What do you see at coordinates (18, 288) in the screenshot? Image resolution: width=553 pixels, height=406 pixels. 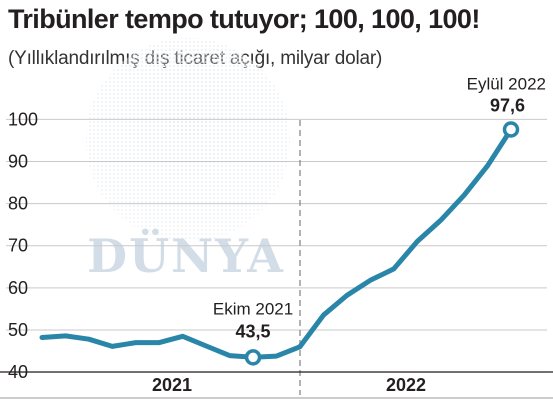 I see `y-tick-label: 60` at bounding box center [18, 288].